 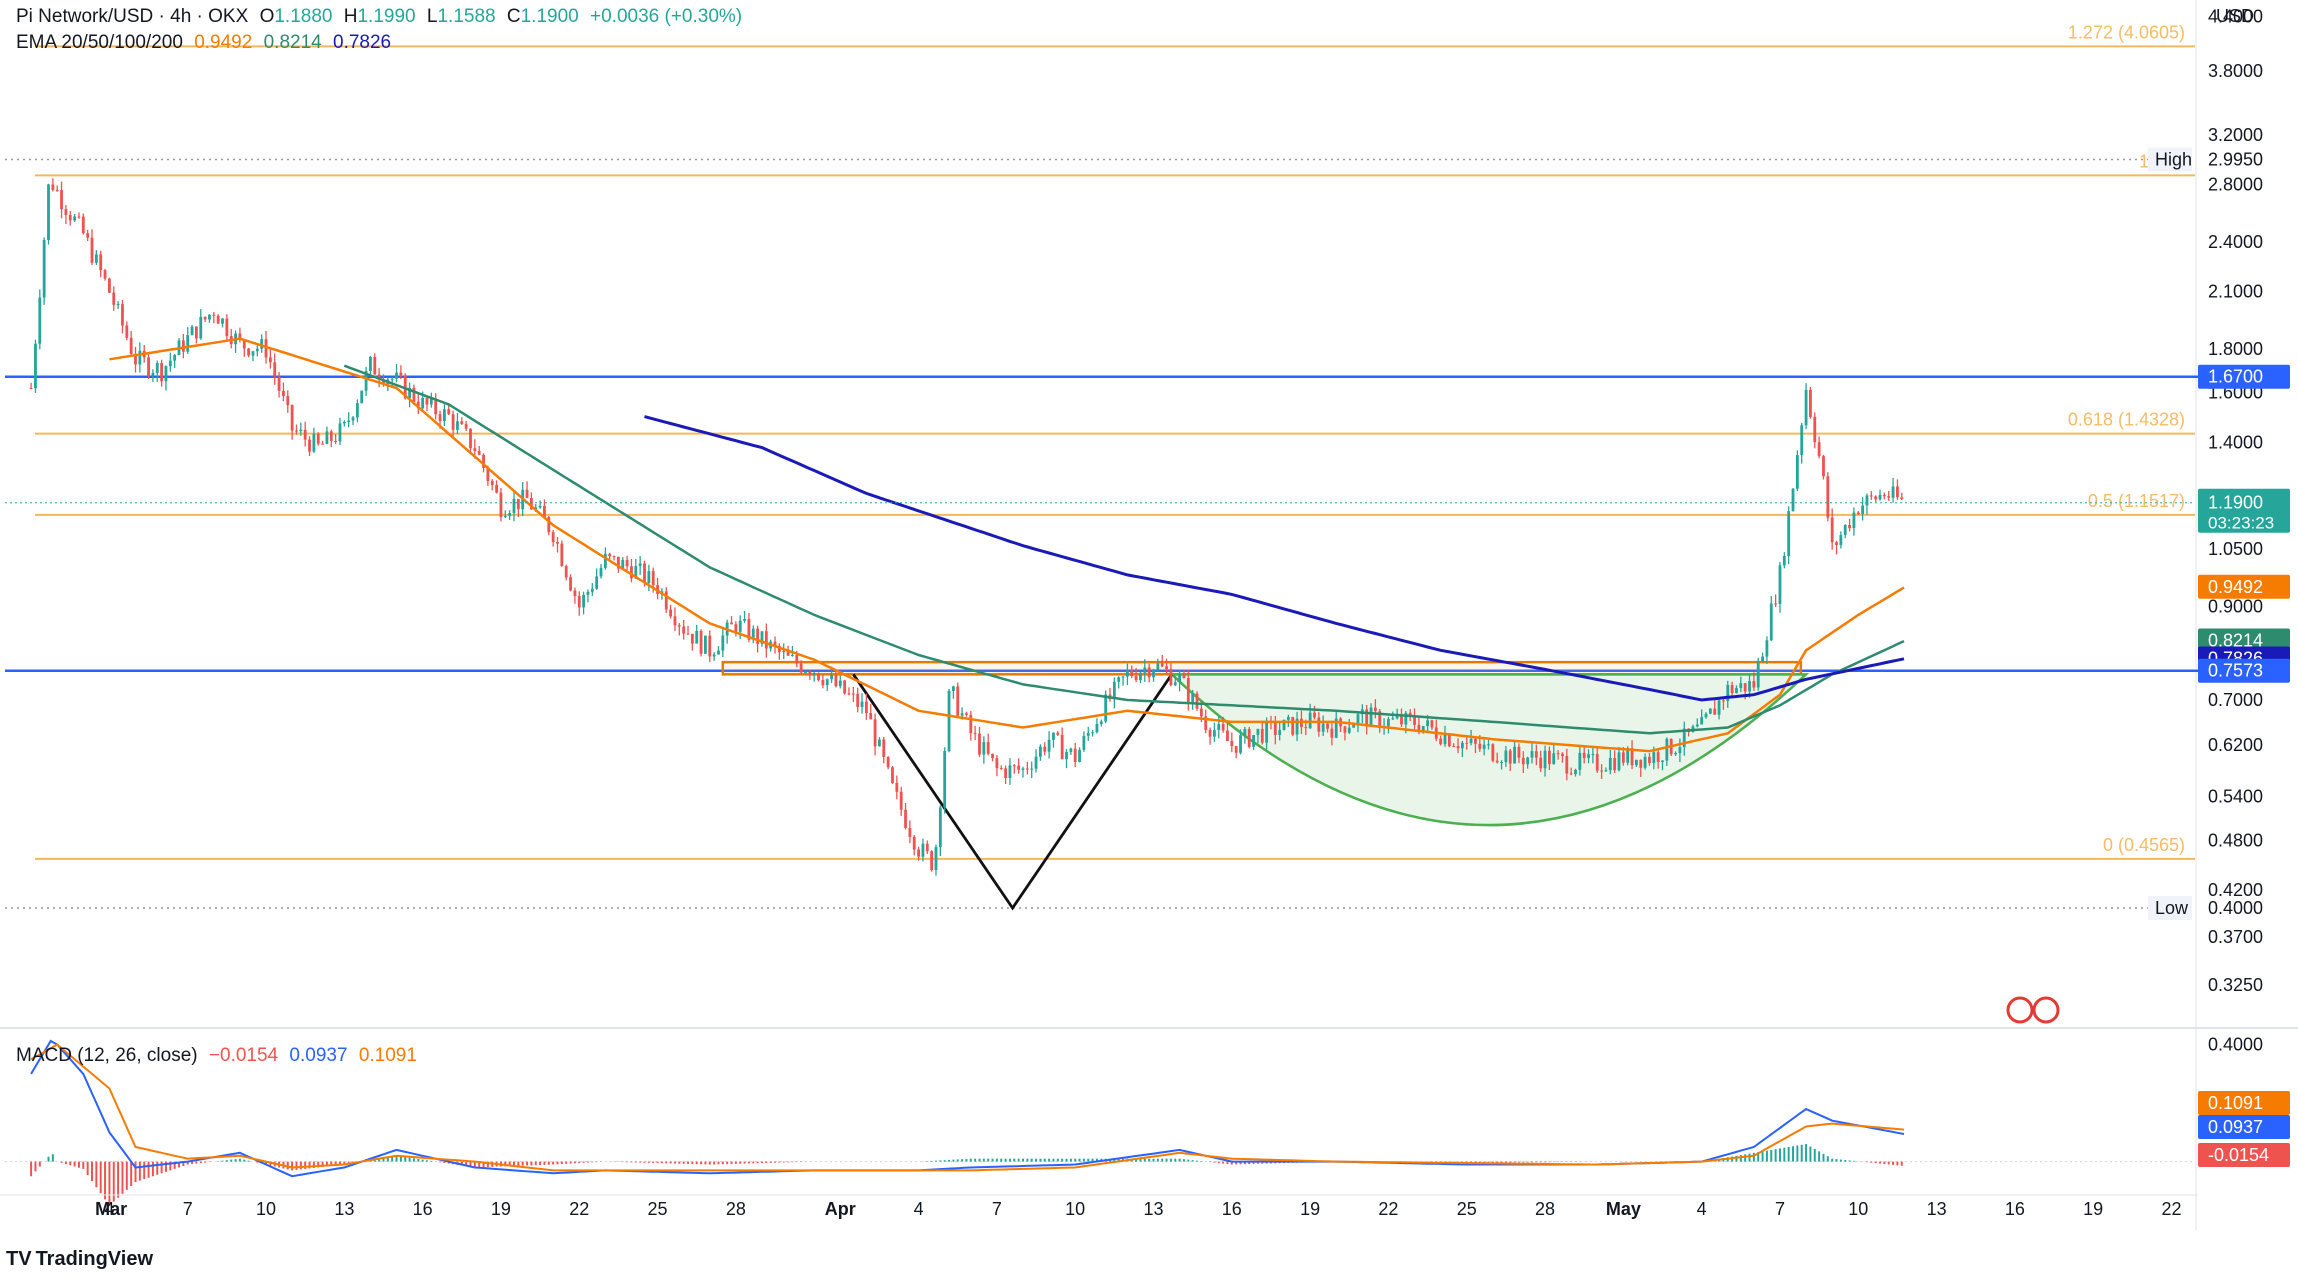 I want to click on x-tick-label: 10, so click(x=1858, y=1209).